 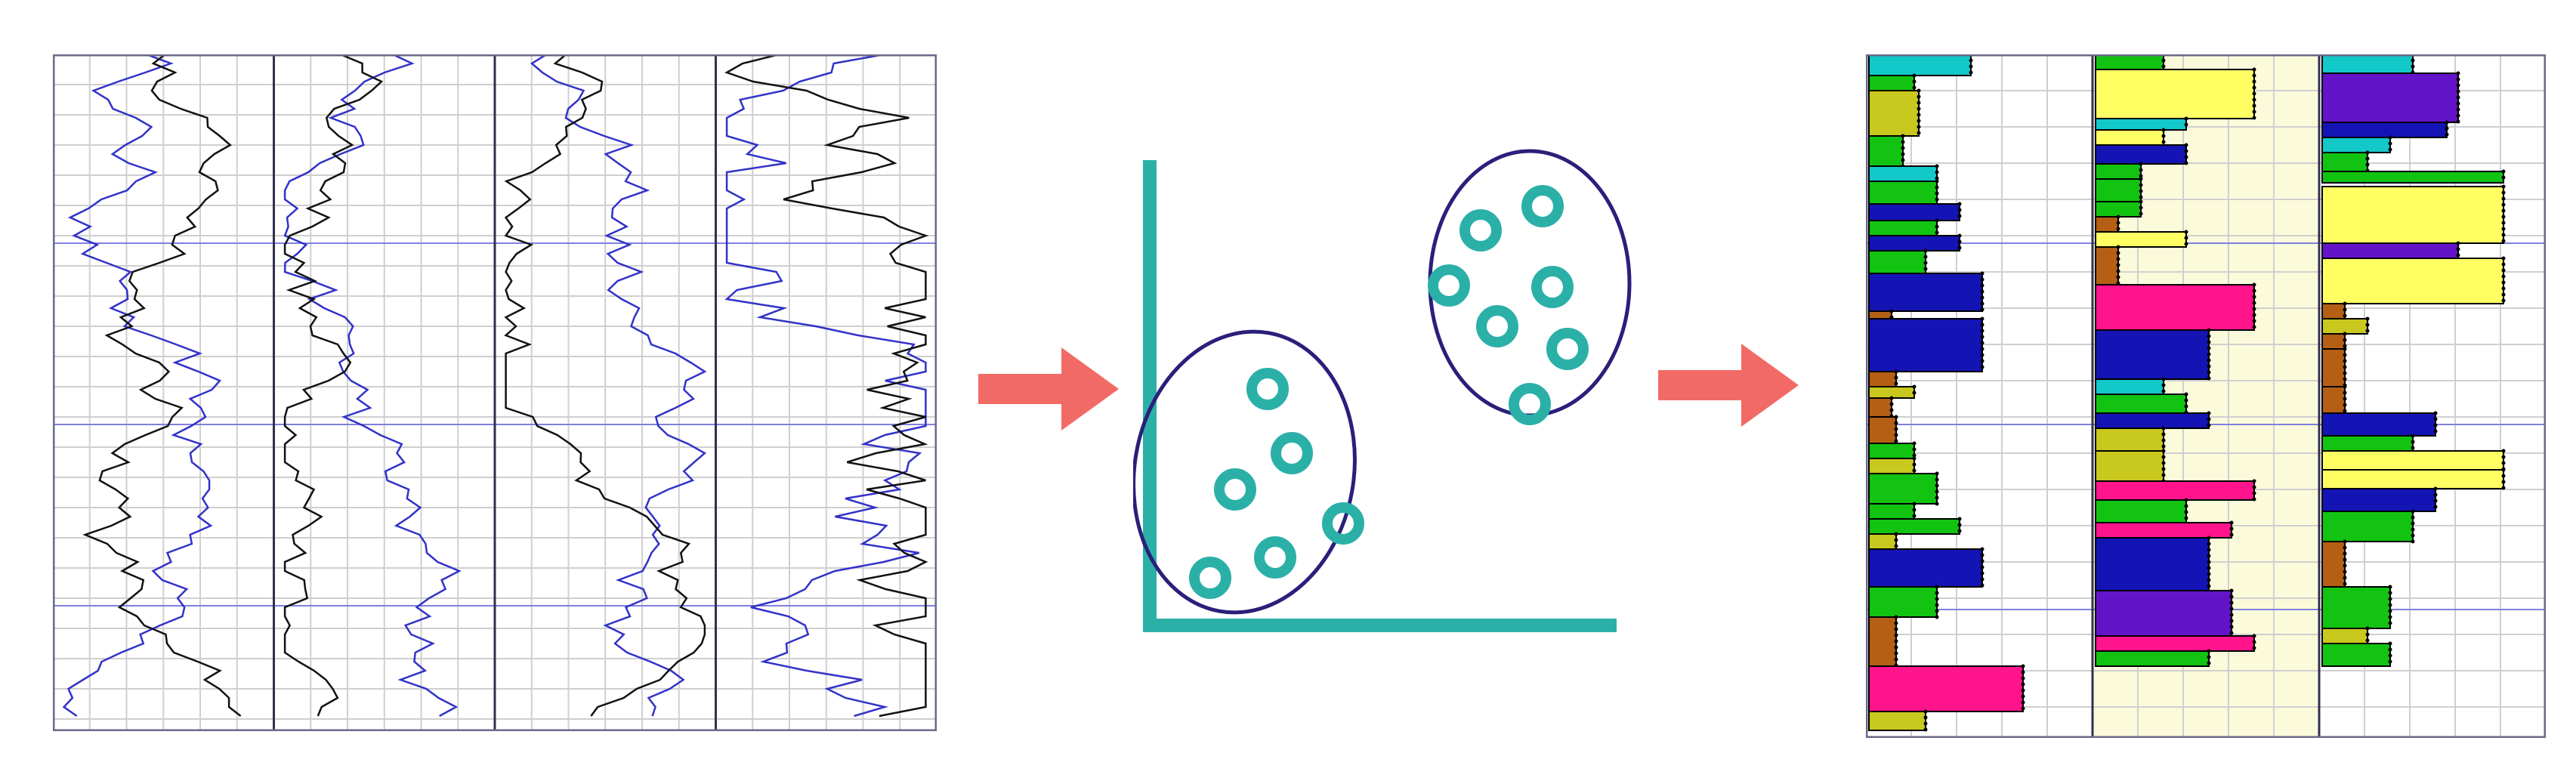 I want to click on right-arrow-icon, so click(x=1728, y=385).